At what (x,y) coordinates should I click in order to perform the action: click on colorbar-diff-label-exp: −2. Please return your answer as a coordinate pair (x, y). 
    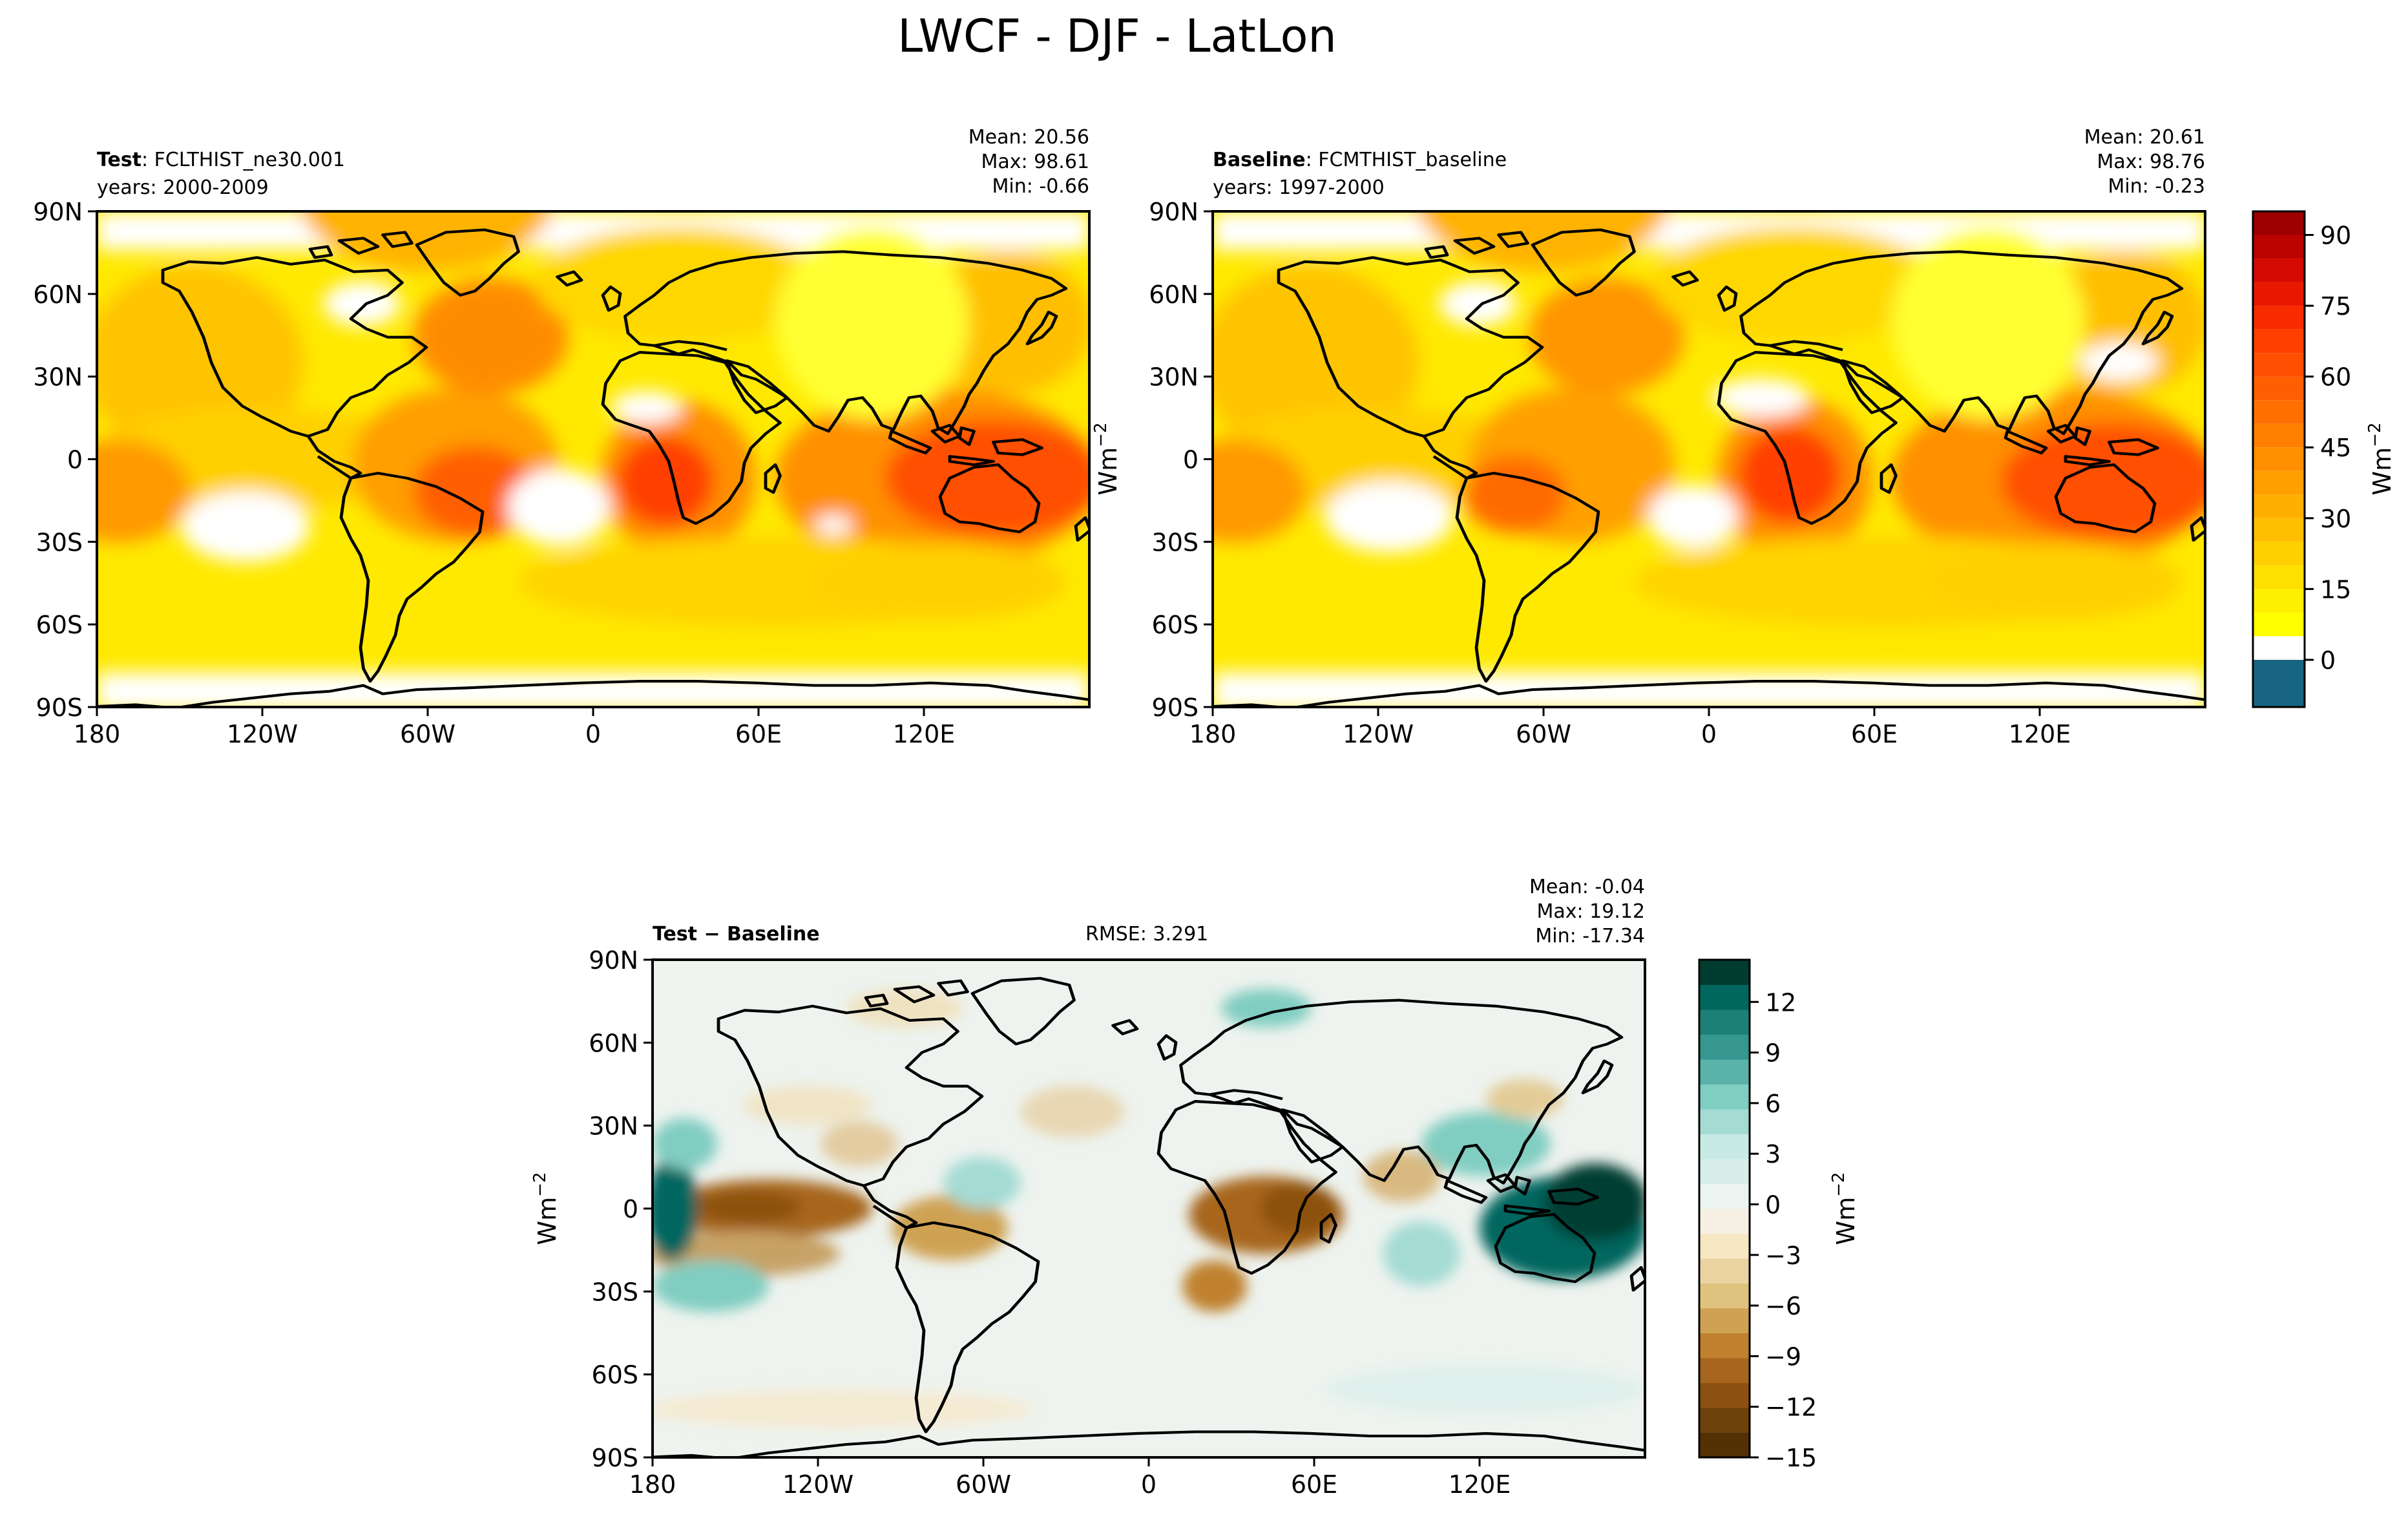
    Looking at the image, I should click on (1839, 1184).